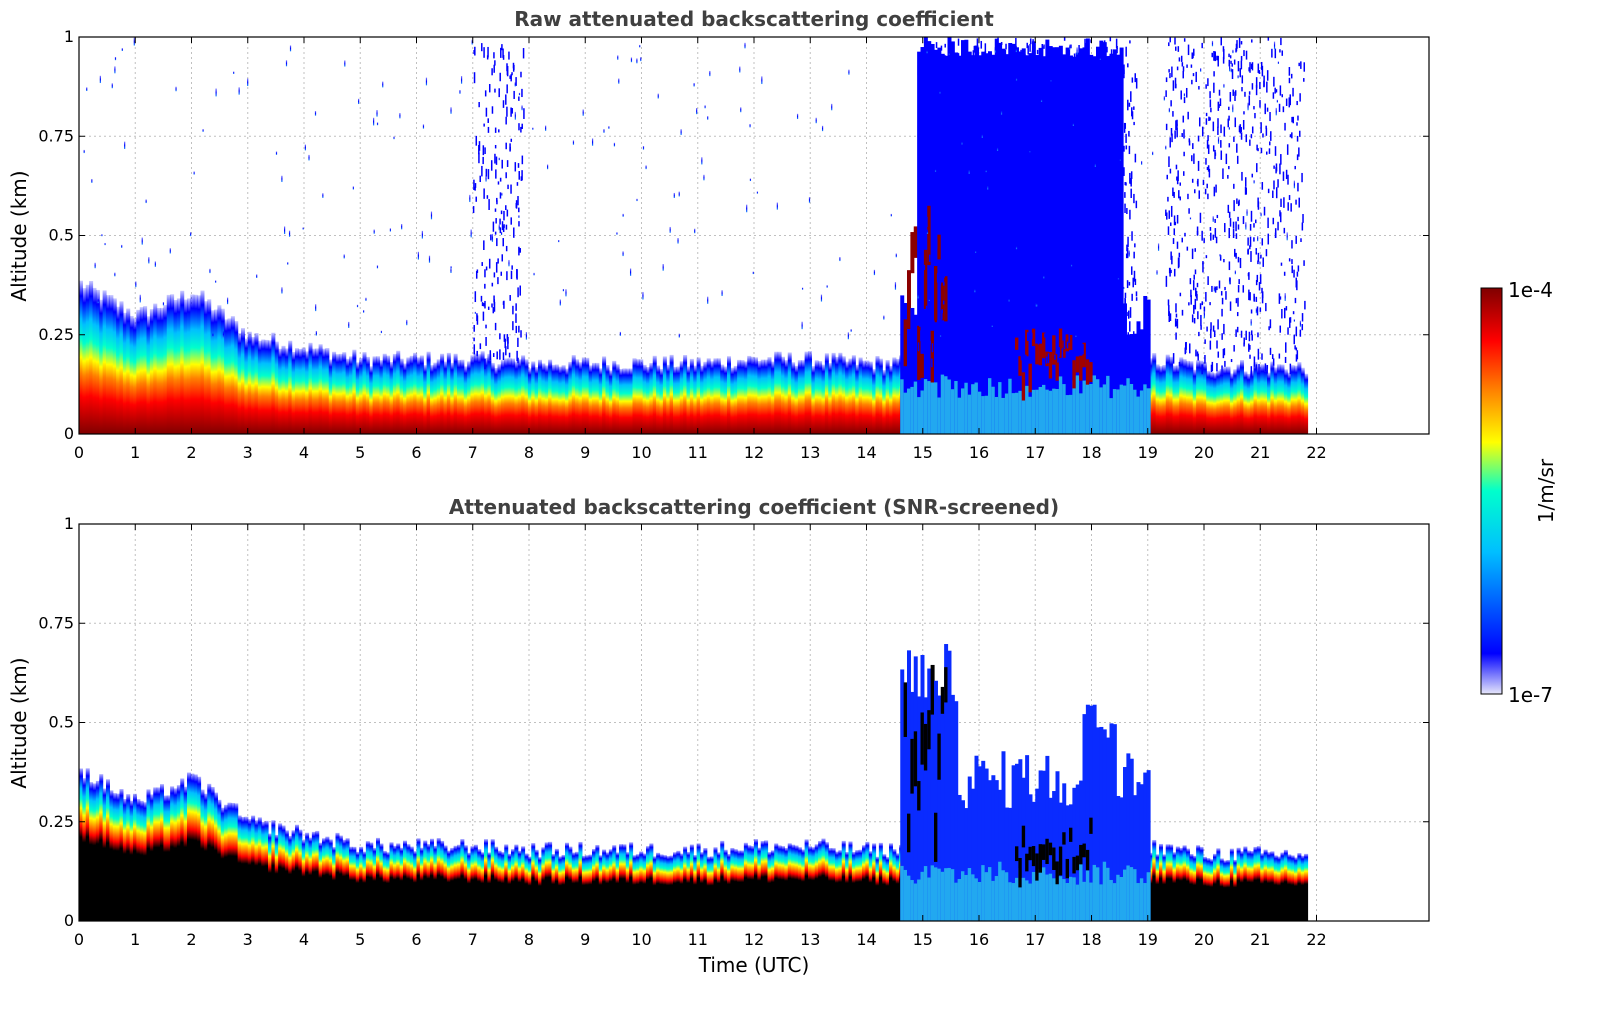  I want to click on y-tick-label: 0.5, so click(61, 722).